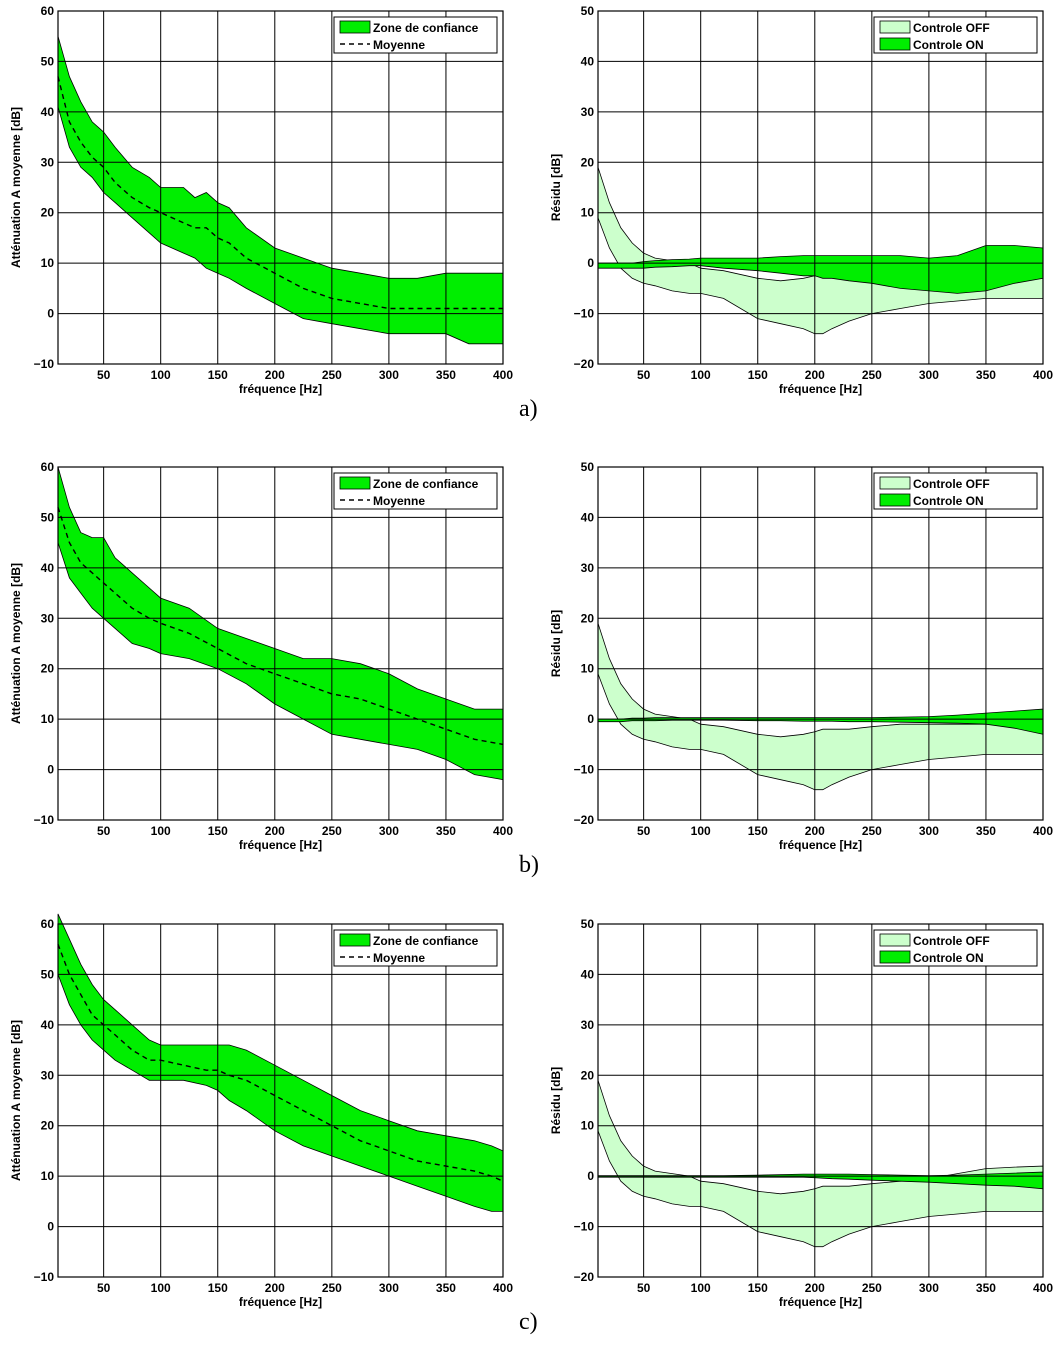 This screenshot has height=1364, width=1063. I want to click on subfigure-label-b: b), so click(529, 865).